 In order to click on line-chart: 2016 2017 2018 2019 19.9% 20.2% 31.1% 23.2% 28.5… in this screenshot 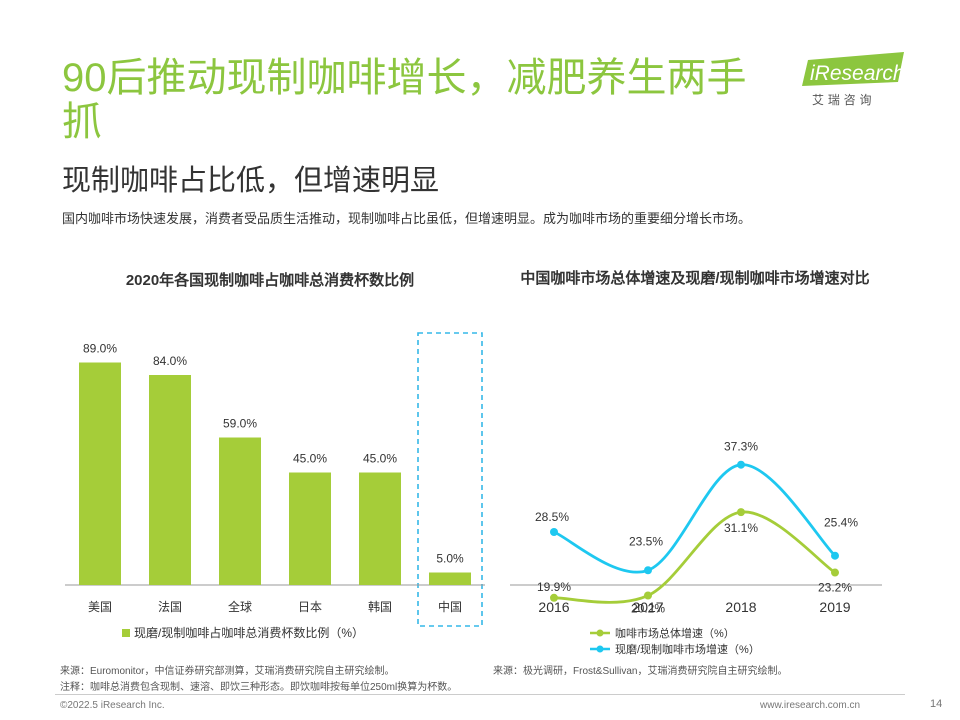, I will do `click(696, 548)`.